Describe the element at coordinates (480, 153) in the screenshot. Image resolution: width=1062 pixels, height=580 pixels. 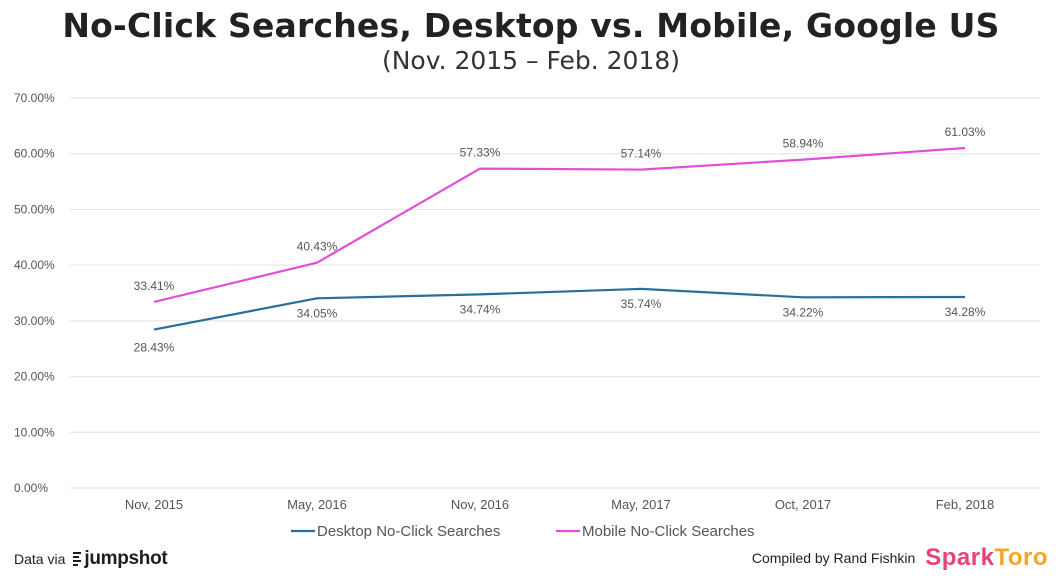
I see `mobile-data-label: 57.33%` at that location.